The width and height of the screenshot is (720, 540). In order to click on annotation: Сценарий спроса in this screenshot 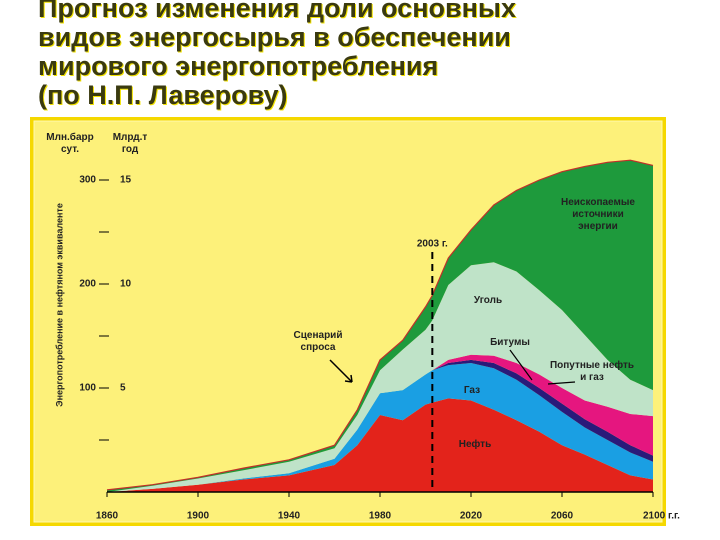, I will do `click(318, 341)`.